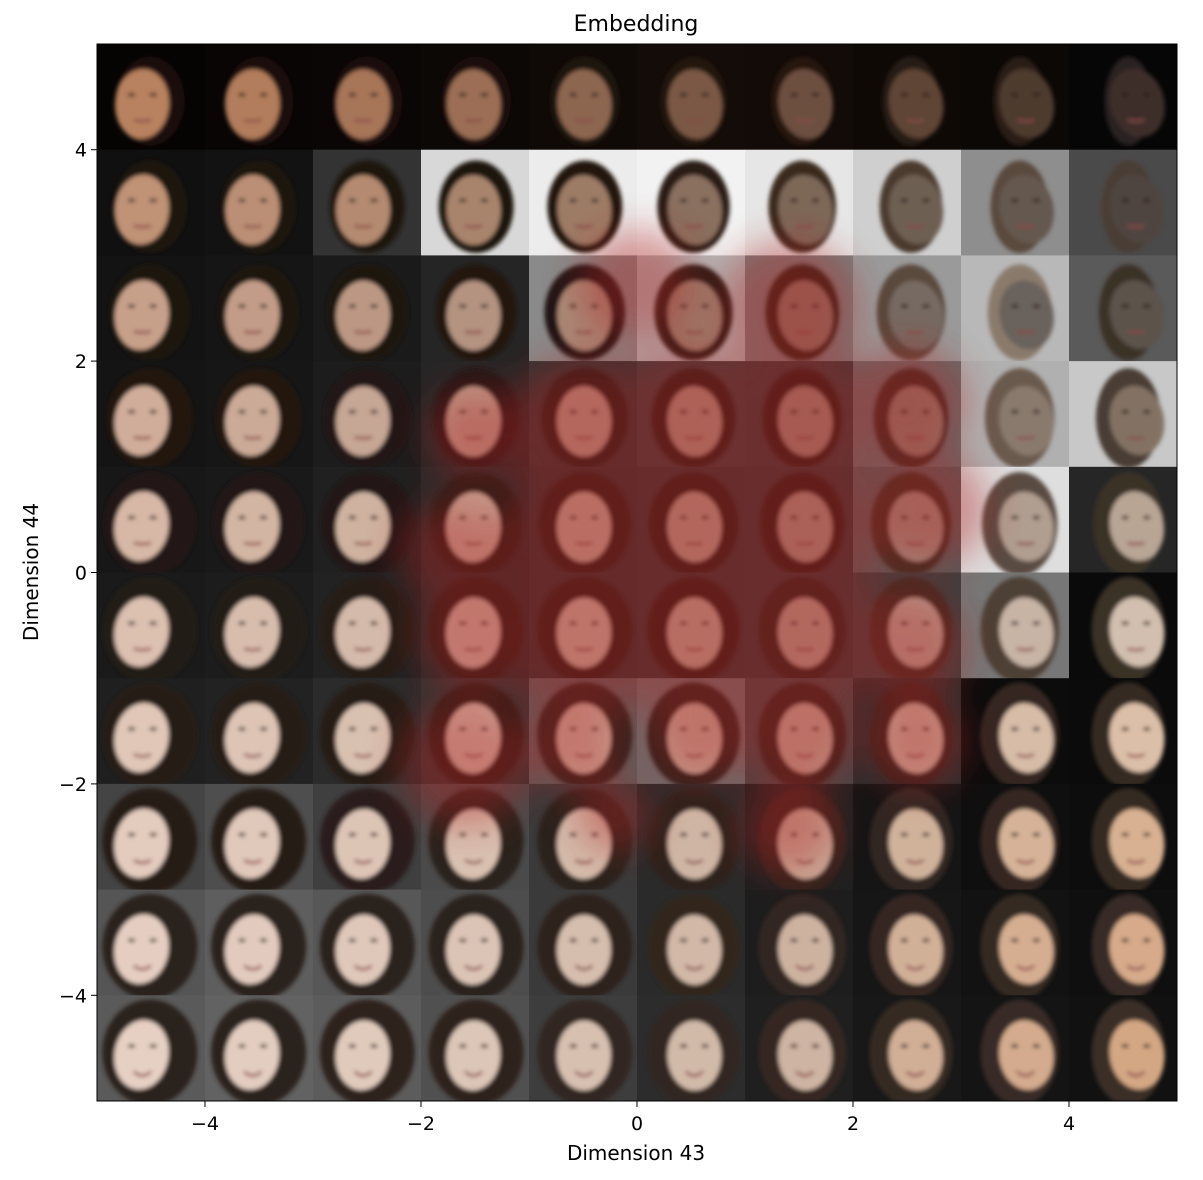 The height and width of the screenshot is (1180, 1203). Describe the element at coordinates (572, 742) in the screenshot. I see `overlay-blob` at that location.